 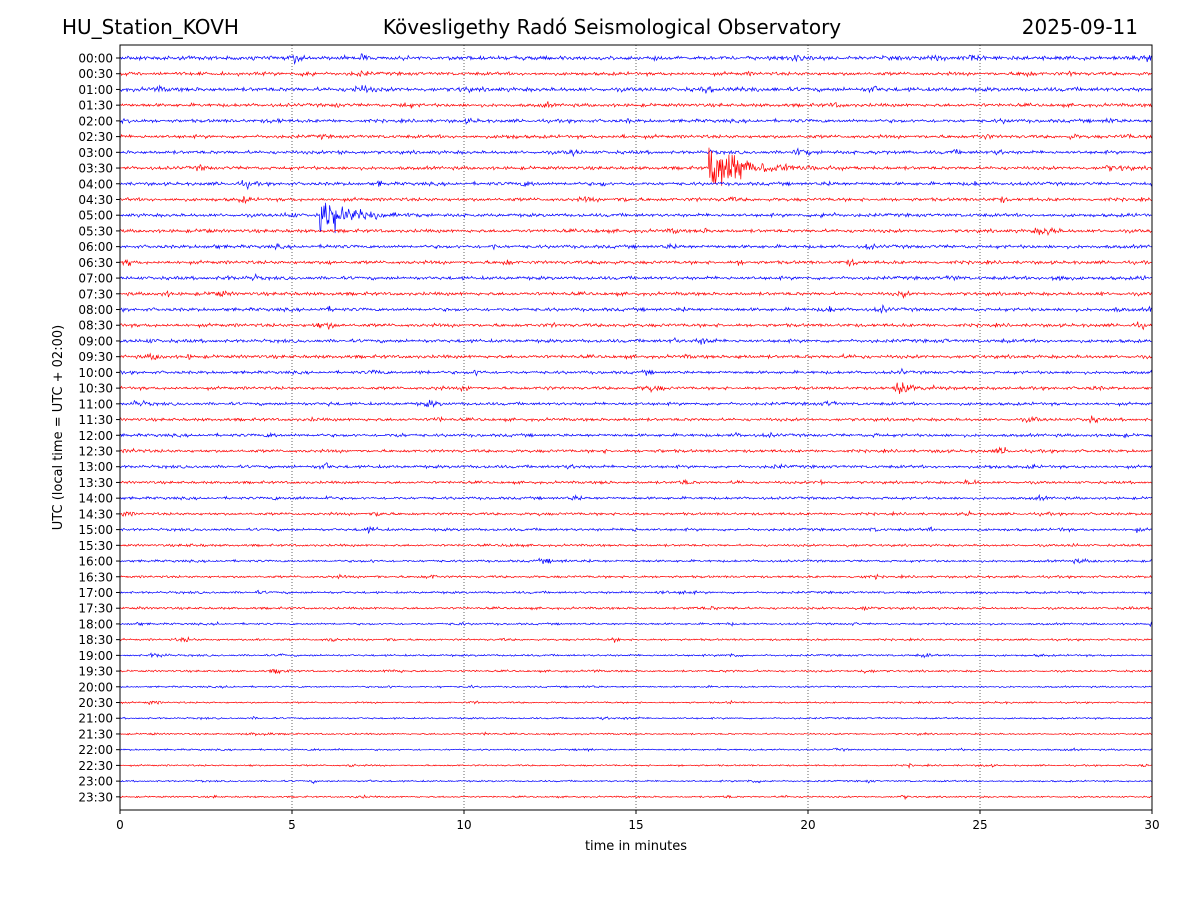 What do you see at coordinates (95, 341) in the screenshot?
I see `y-tick-label: 09:00` at bounding box center [95, 341].